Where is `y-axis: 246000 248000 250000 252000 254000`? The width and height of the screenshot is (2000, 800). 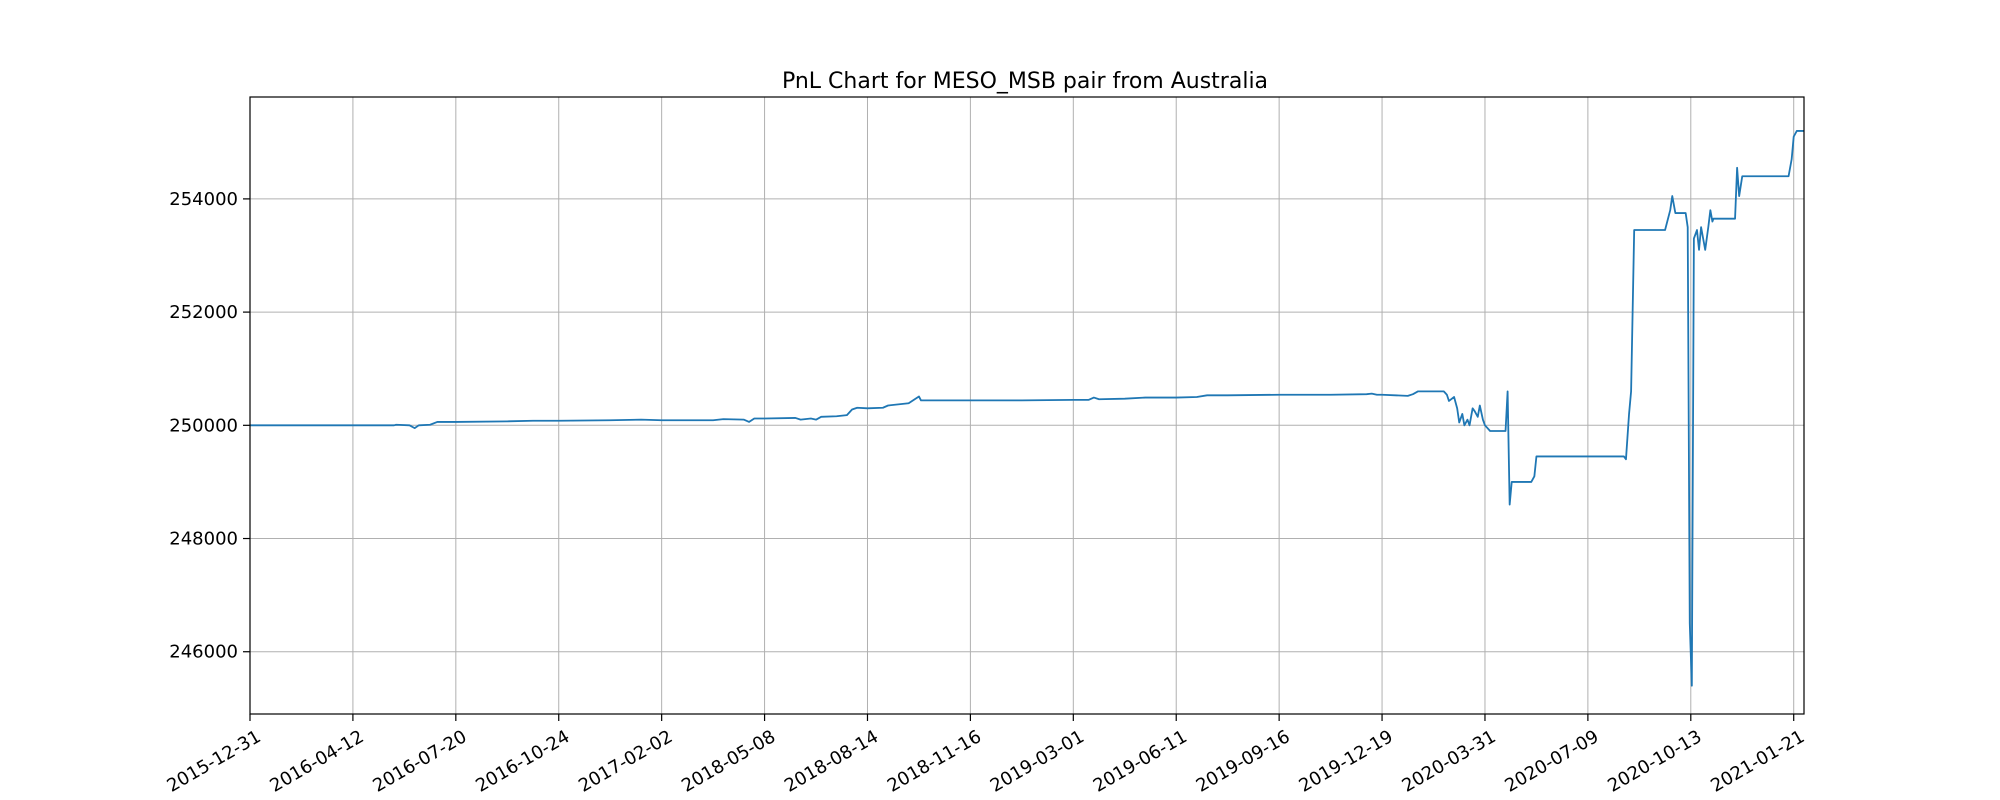
y-axis: 246000 248000 250000 252000 254000 is located at coordinates (209, 426).